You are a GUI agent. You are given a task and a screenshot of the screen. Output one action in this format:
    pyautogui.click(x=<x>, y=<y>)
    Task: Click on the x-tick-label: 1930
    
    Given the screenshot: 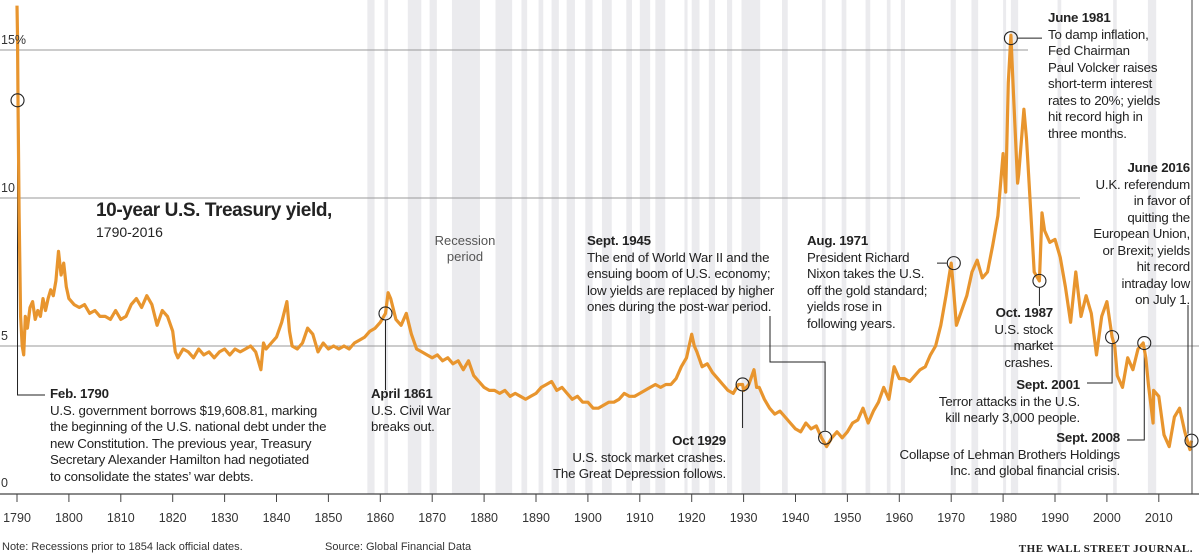 What is the action you would take?
    pyautogui.click(x=743, y=518)
    